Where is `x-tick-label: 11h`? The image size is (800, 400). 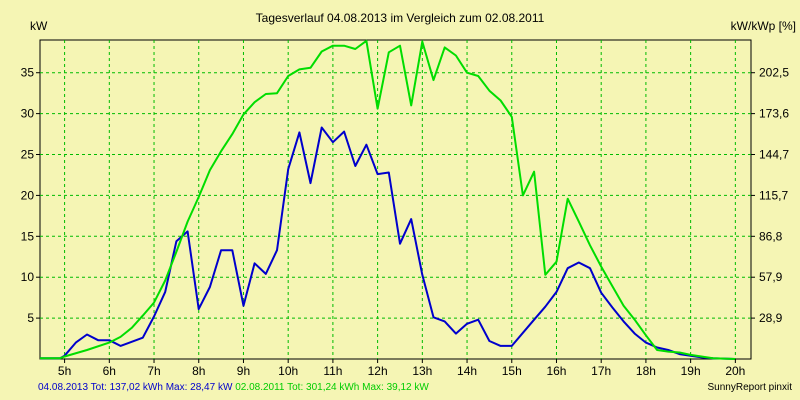 x-tick-label: 11h is located at coordinates (332, 371).